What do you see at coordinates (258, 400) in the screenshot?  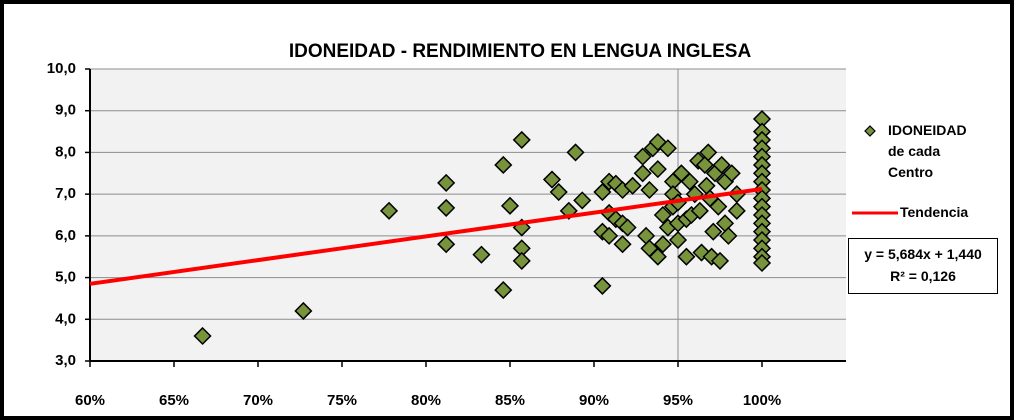 I see `x-tick-label: 70%` at bounding box center [258, 400].